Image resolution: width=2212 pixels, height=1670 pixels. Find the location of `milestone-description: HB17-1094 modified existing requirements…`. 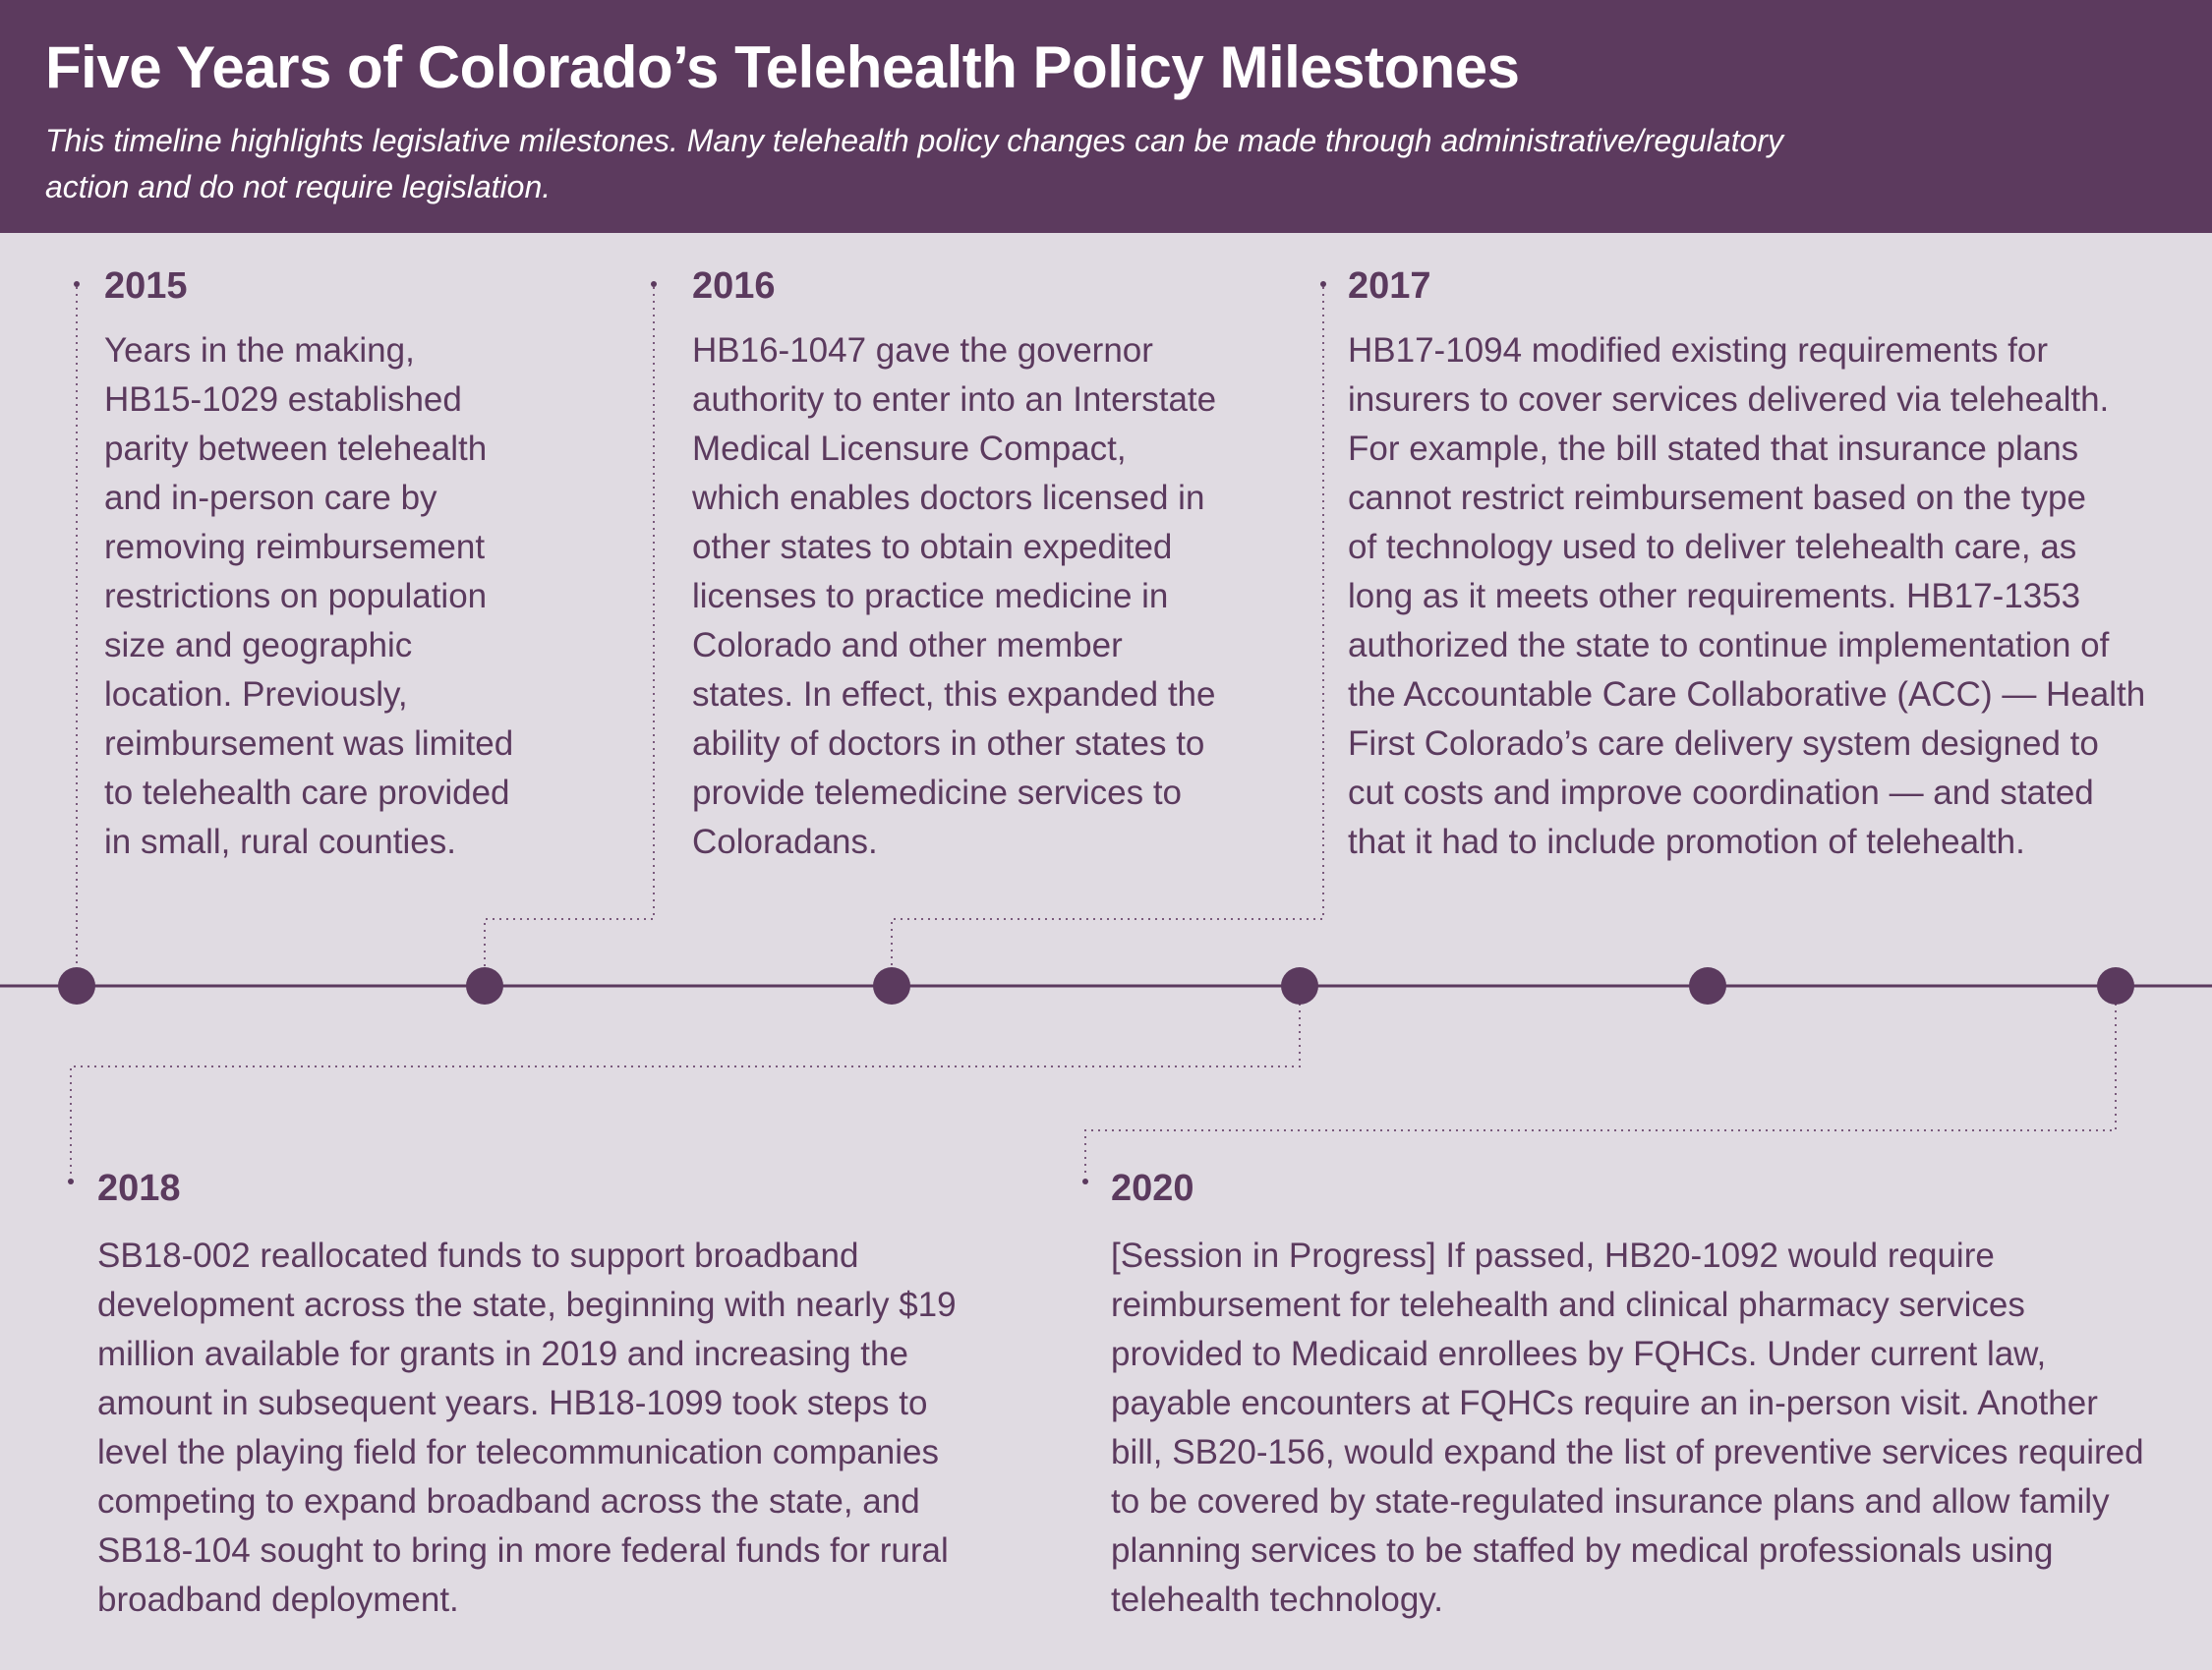

milestone-description: HB17-1094 modified existing requirements… is located at coordinates (1746, 596).